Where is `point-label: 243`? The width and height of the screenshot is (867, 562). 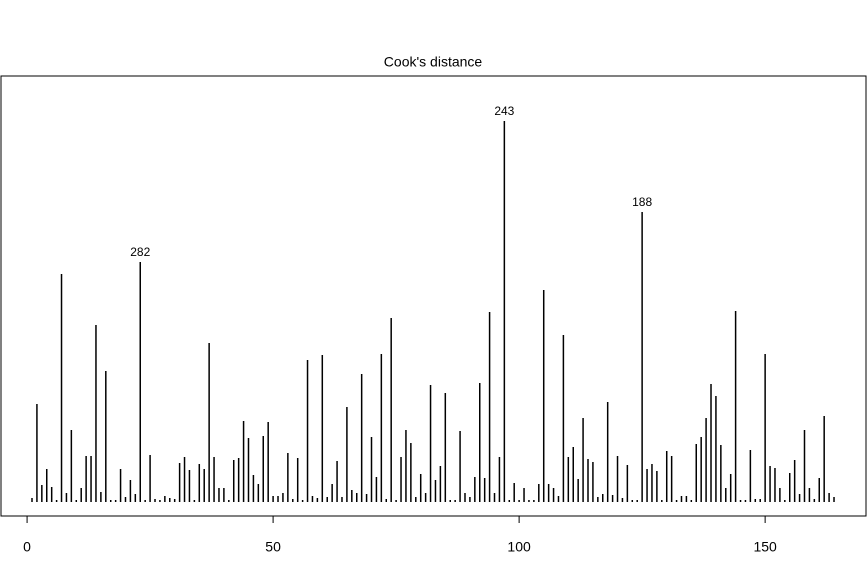
point-label: 243 is located at coordinates (504, 111).